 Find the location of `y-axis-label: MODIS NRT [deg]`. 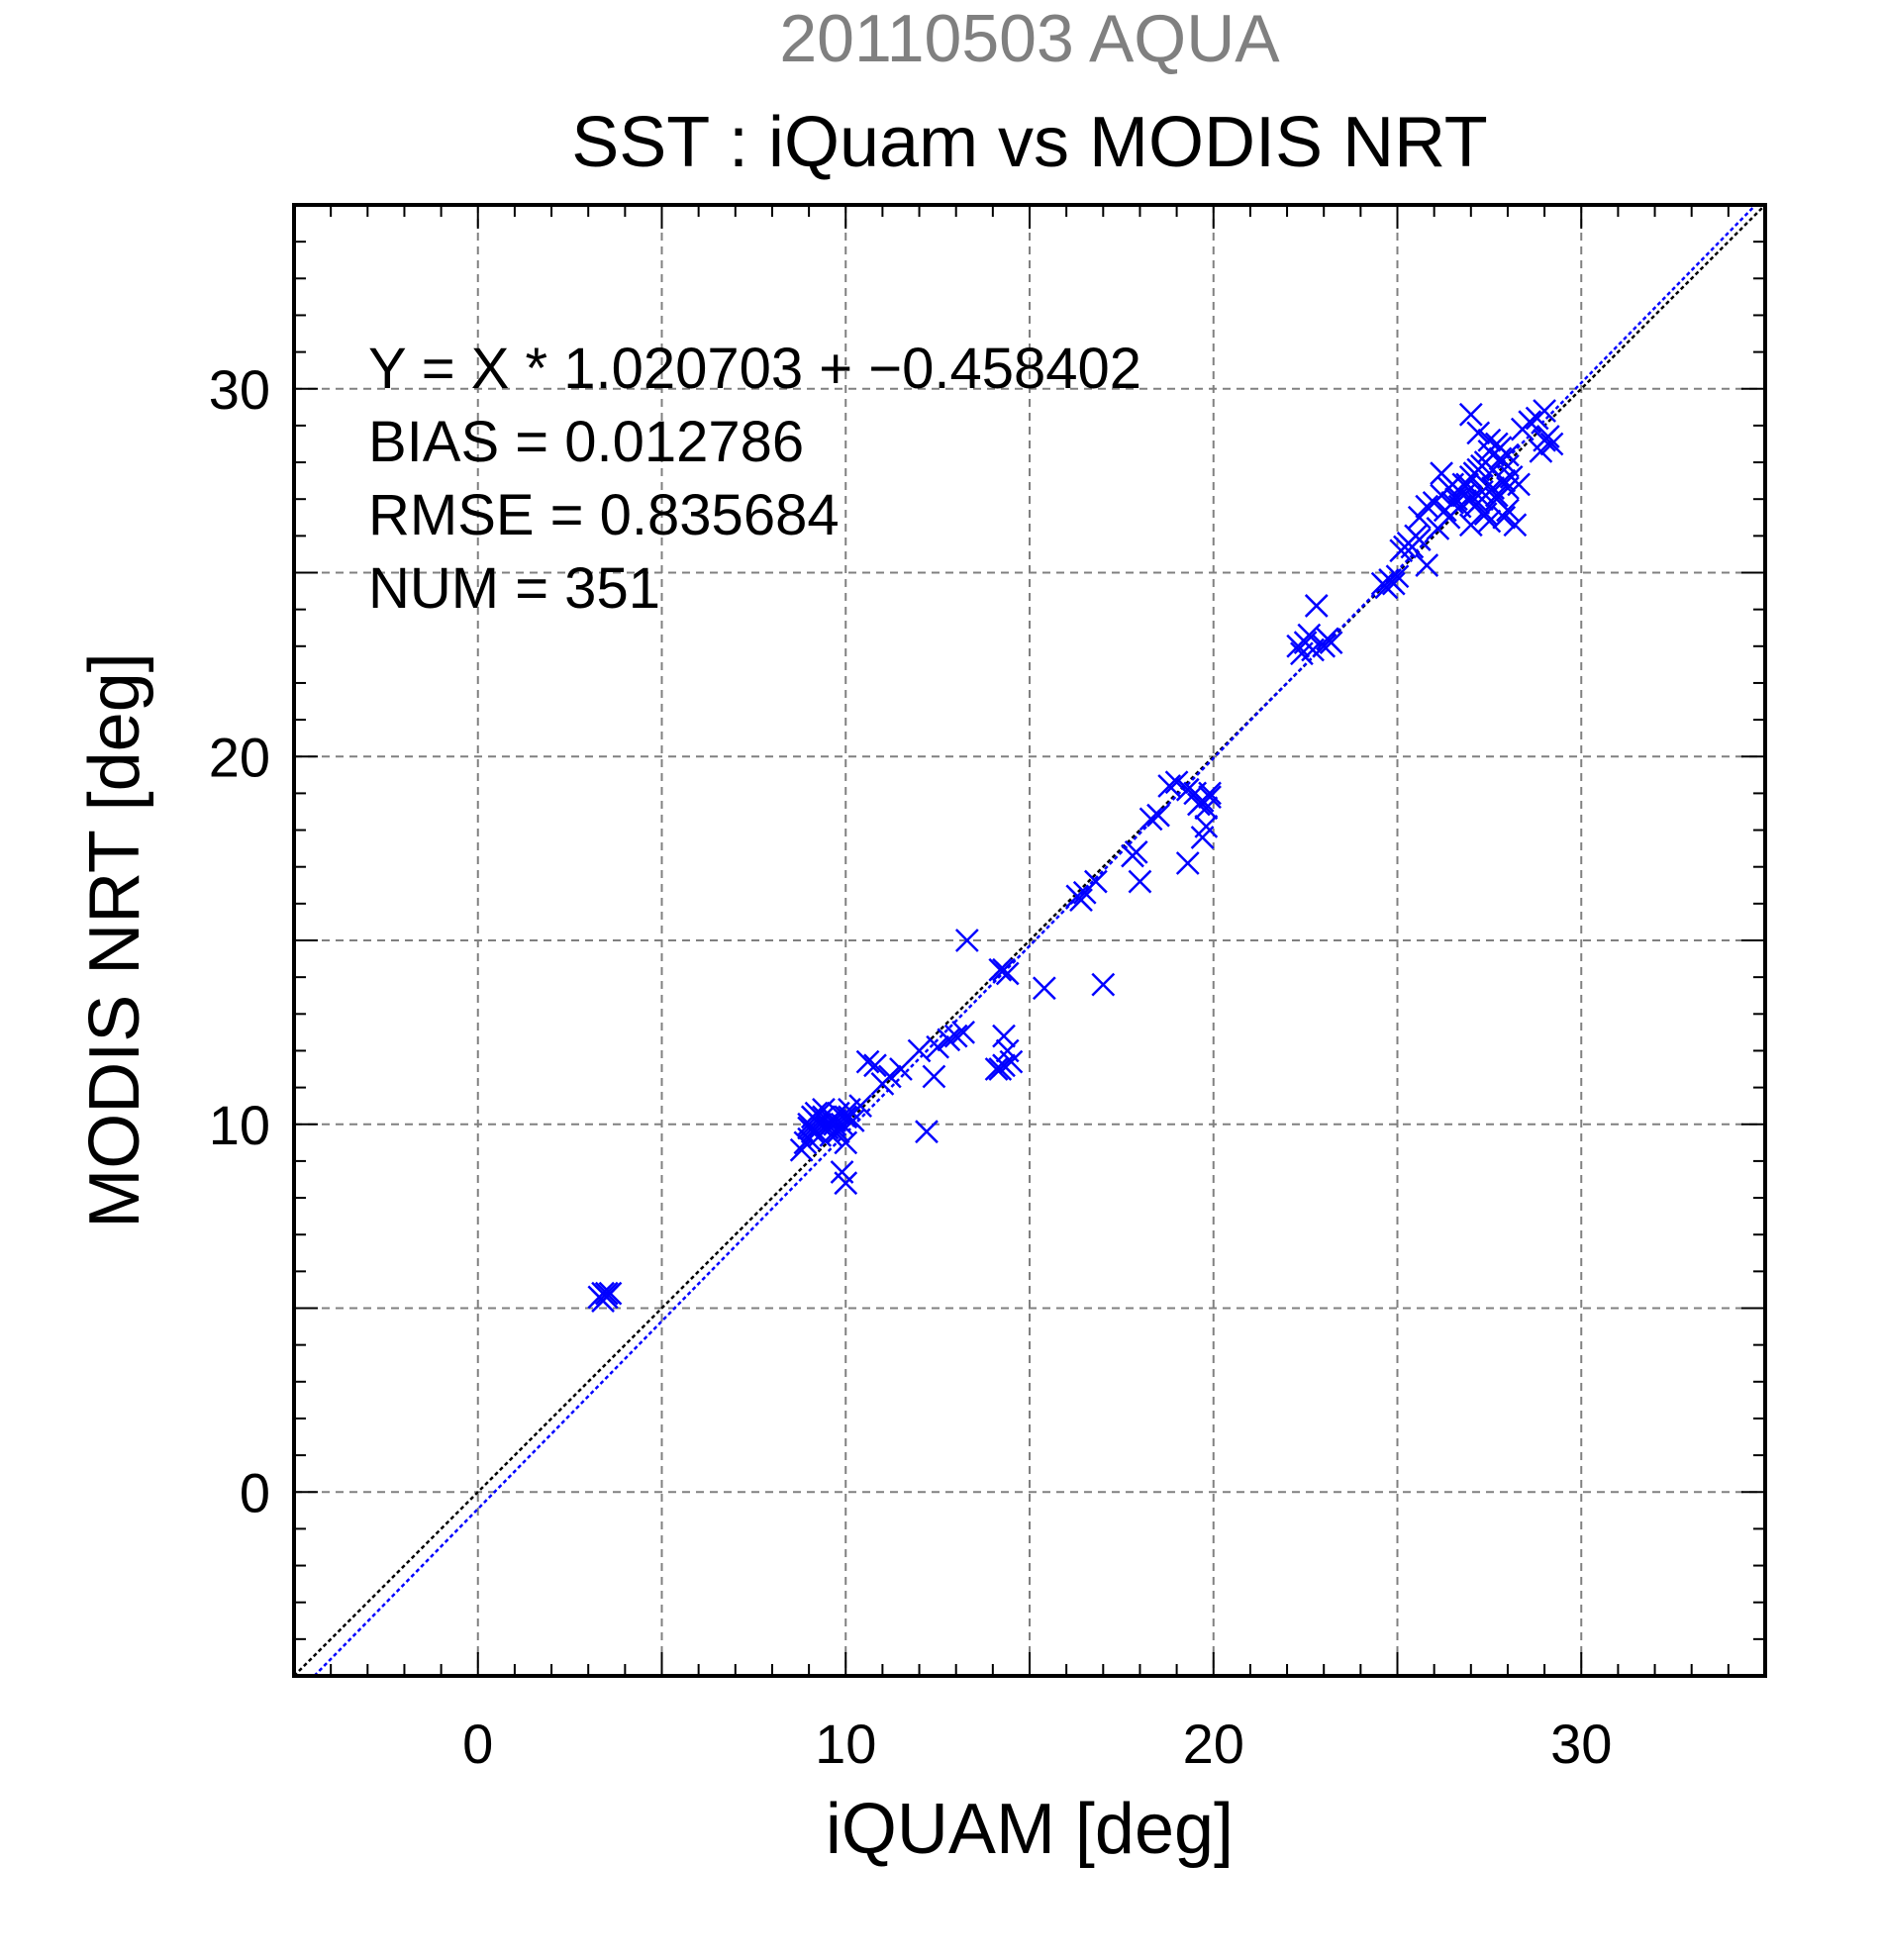

y-axis-label: MODIS NRT [deg] is located at coordinates (114, 940).